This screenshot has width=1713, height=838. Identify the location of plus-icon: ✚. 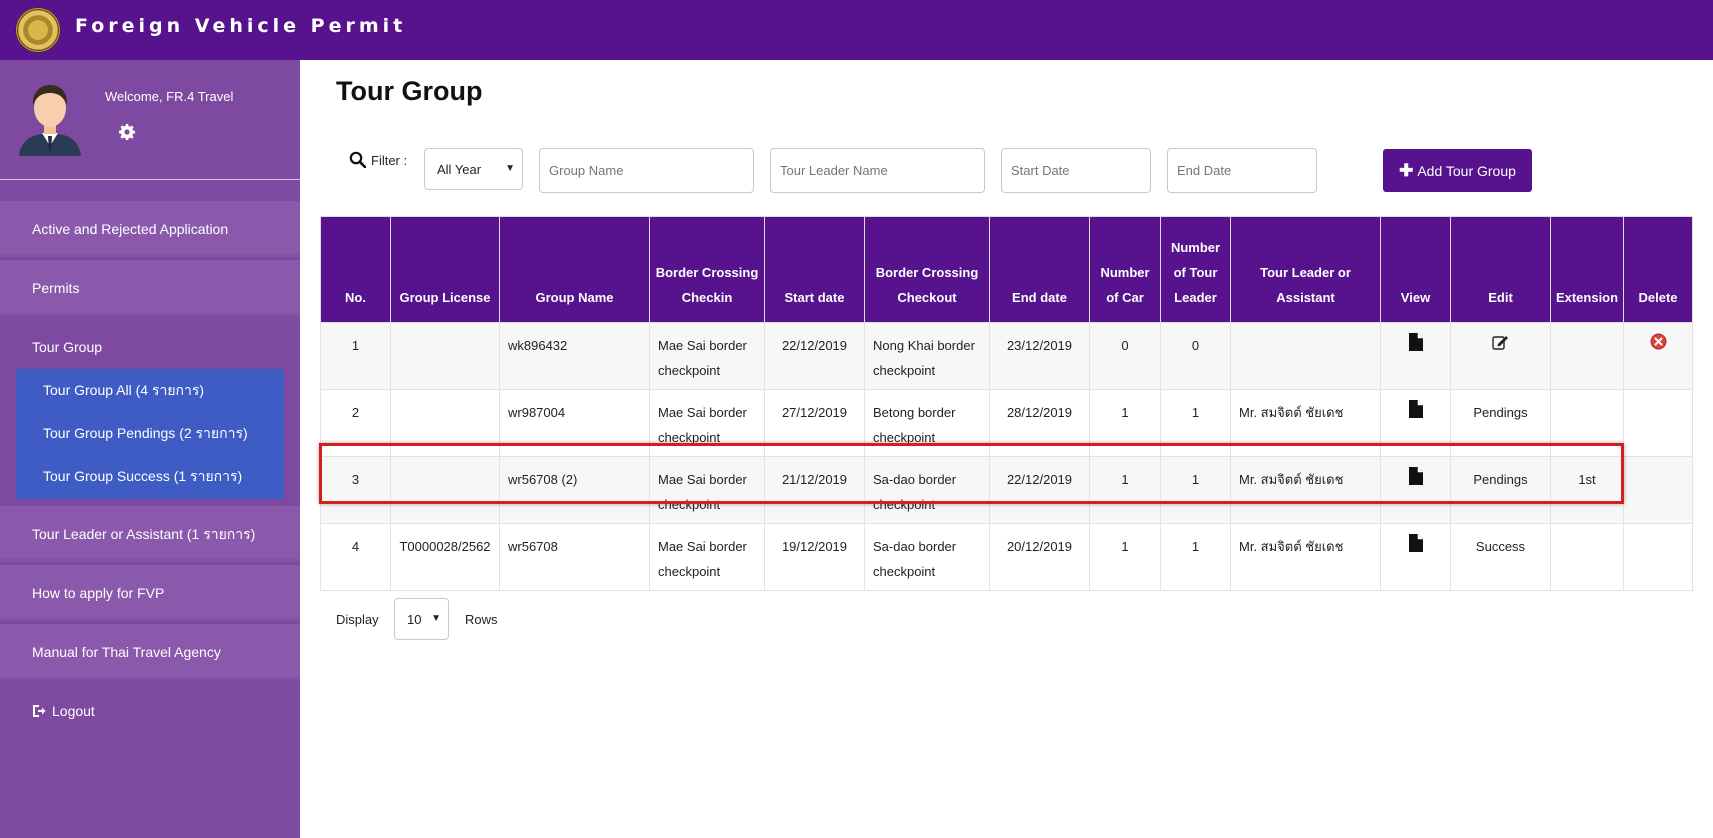
(1406, 170).